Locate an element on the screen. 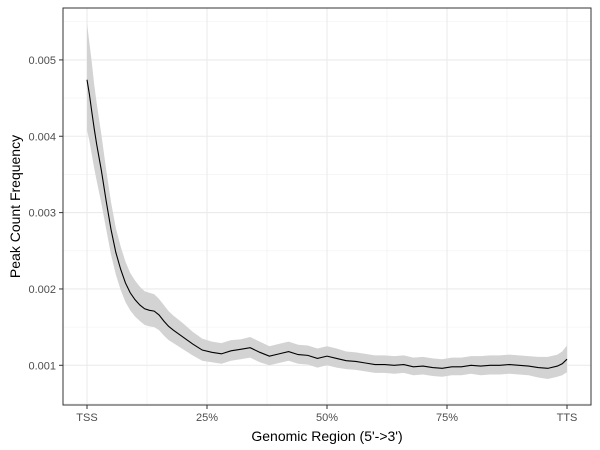 This screenshot has width=600, height=450. y-tick-label: 0.004 is located at coordinates (42, 137).